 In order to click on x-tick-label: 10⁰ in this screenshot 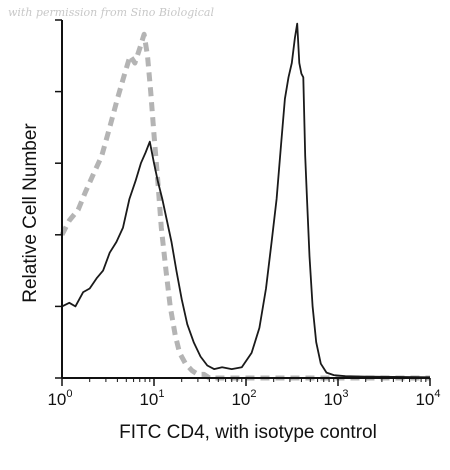, I will do `click(59, 398)`.